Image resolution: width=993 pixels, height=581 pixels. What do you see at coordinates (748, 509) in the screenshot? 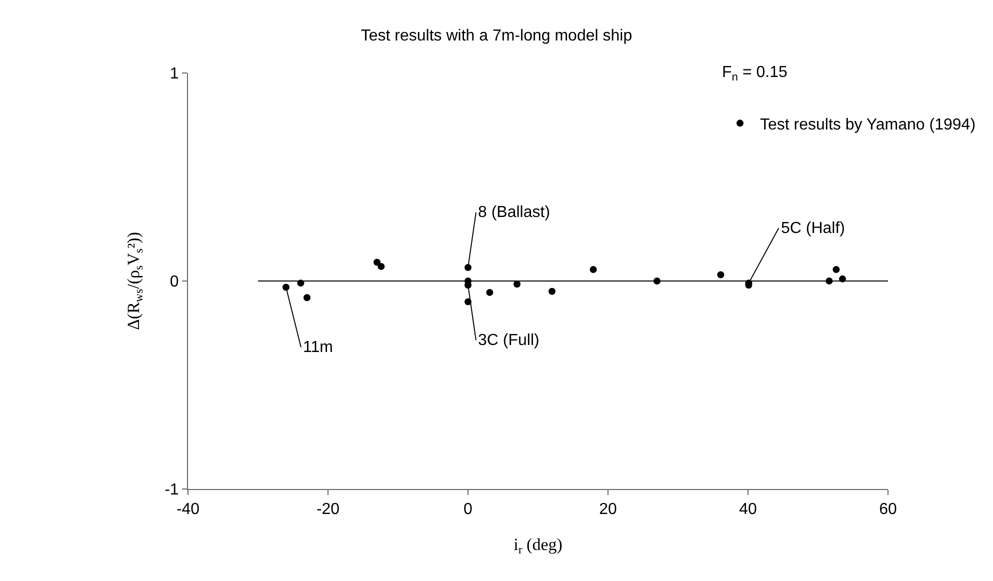
I see `x-tick-label: 40` at bounding box center [748, 509].